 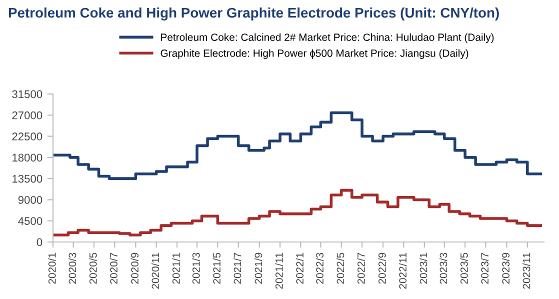 What do you see at coordinates (114, 268) in the screenshot?
I see `x-tick-label: 2020/7` at bounding box center [114, 268].